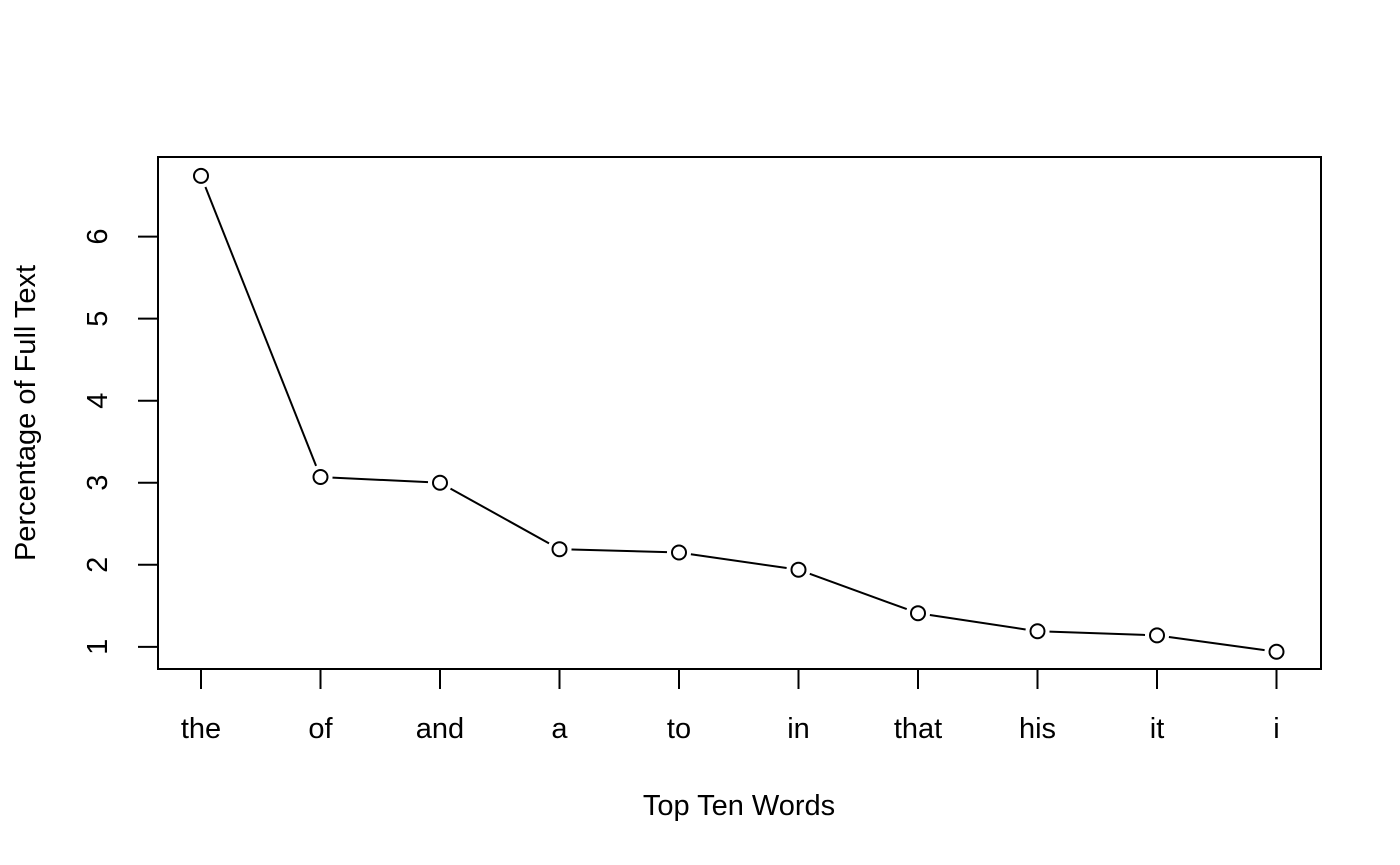 Image resolution: width=1400 pixels, height=865 pixels. What do you see at coordinates (918, 613) in the screenshot?
I see `data-point-that` at bounding box center [918, 613].